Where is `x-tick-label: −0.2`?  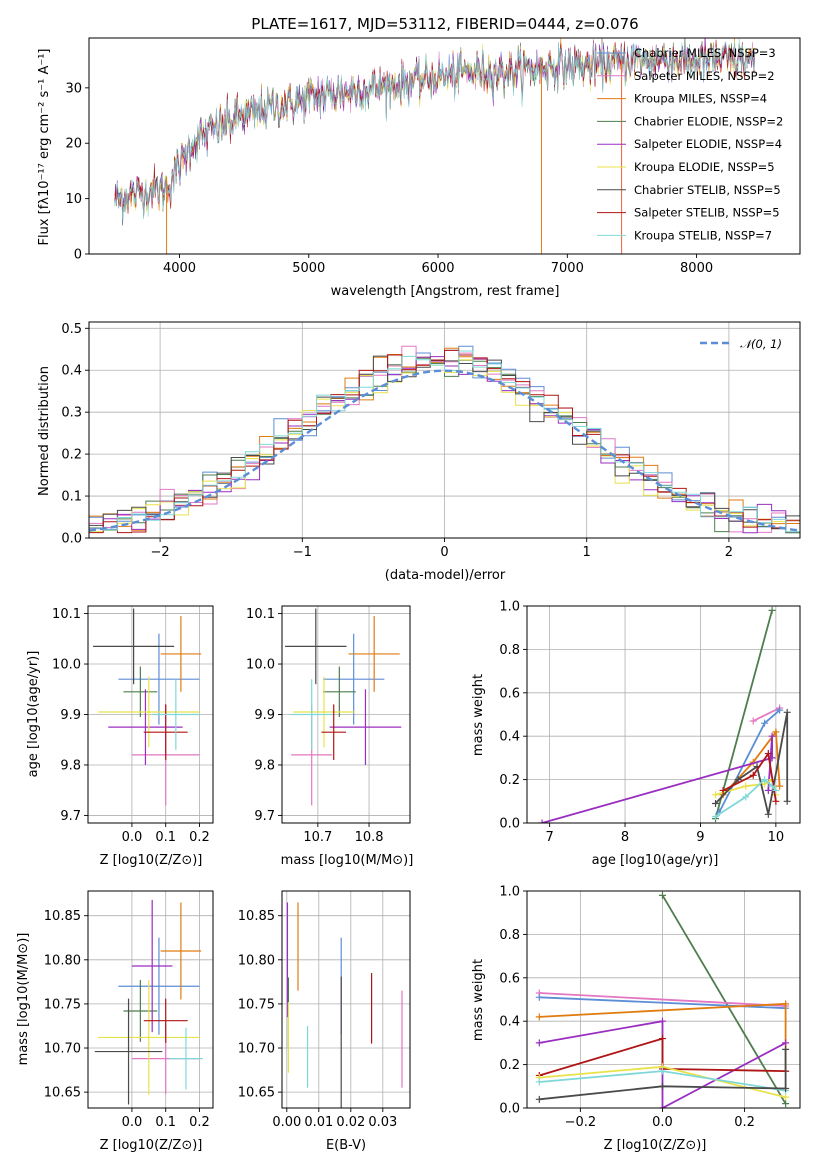
x-tick-label: −0.2 is located at coordinates (581, 1122).